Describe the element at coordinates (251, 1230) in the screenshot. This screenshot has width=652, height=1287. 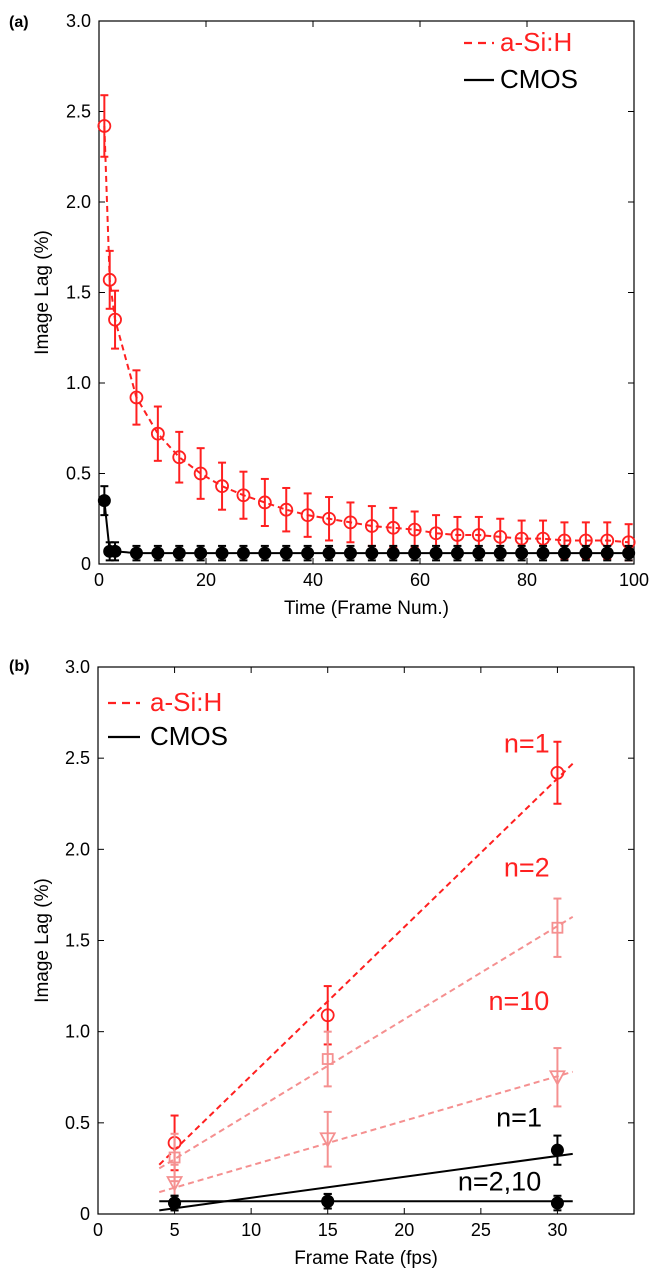
I see `x-tick-label: 10` at that location.